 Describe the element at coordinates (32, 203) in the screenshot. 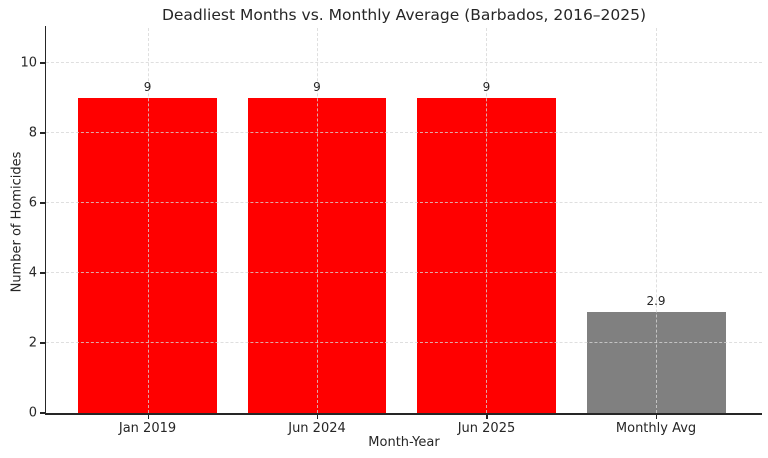

I see `y-tick-label: 6` at that location.